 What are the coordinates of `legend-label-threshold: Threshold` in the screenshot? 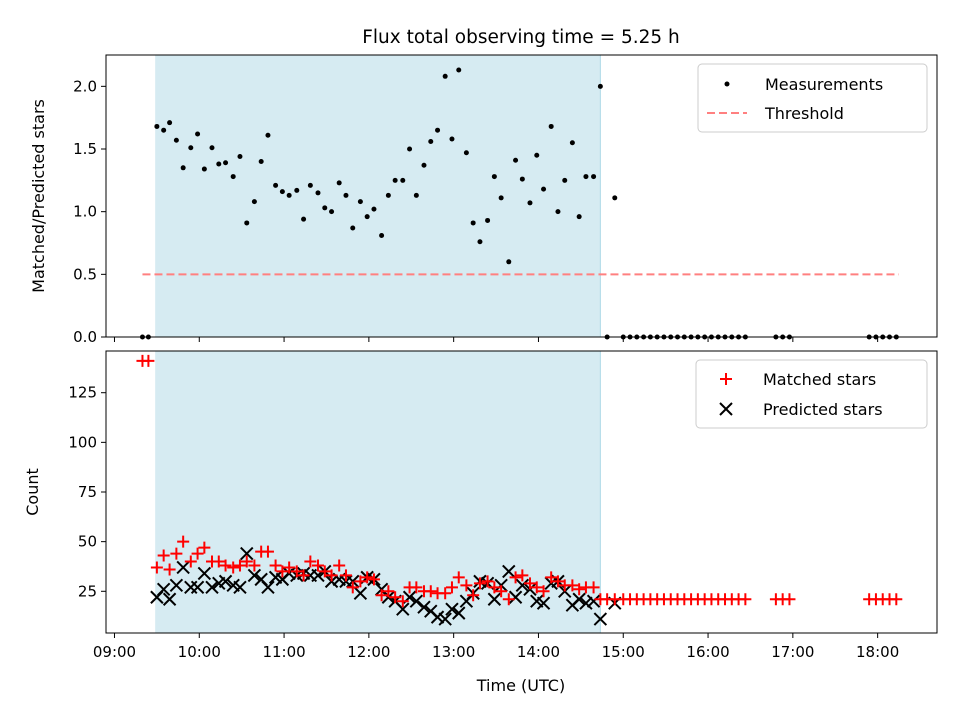 It's located at (804, 113).